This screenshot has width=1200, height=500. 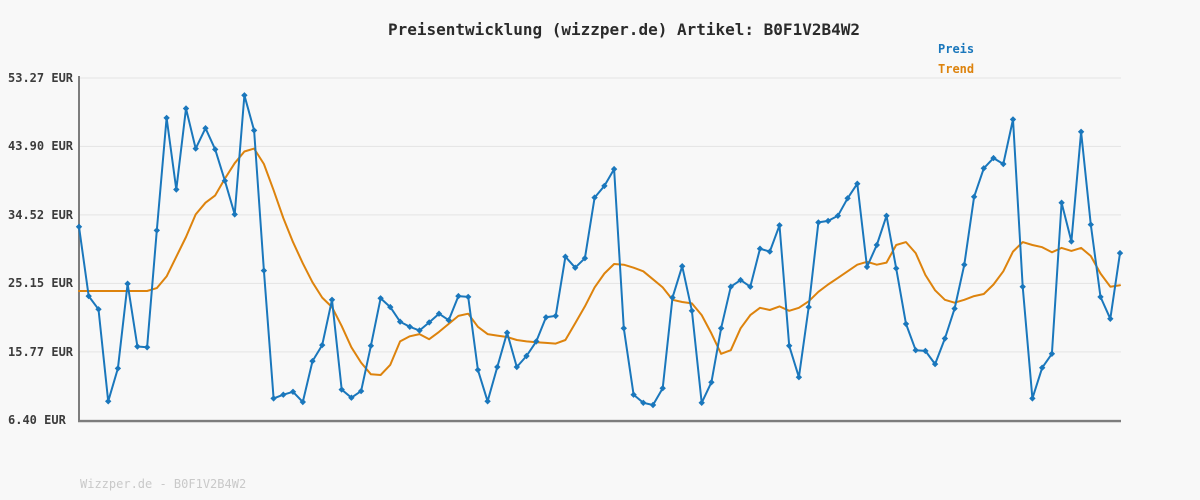 What do you see at coordinates (41, 146) in the screenshot?
I see `y-tick-label: 43.90 EUR` at bounding box center [41, 146].